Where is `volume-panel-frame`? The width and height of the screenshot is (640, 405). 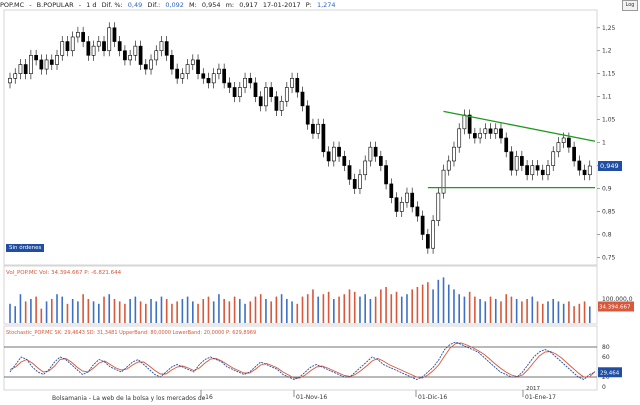 volume-panel-frame is located at coordinates (300, 295).